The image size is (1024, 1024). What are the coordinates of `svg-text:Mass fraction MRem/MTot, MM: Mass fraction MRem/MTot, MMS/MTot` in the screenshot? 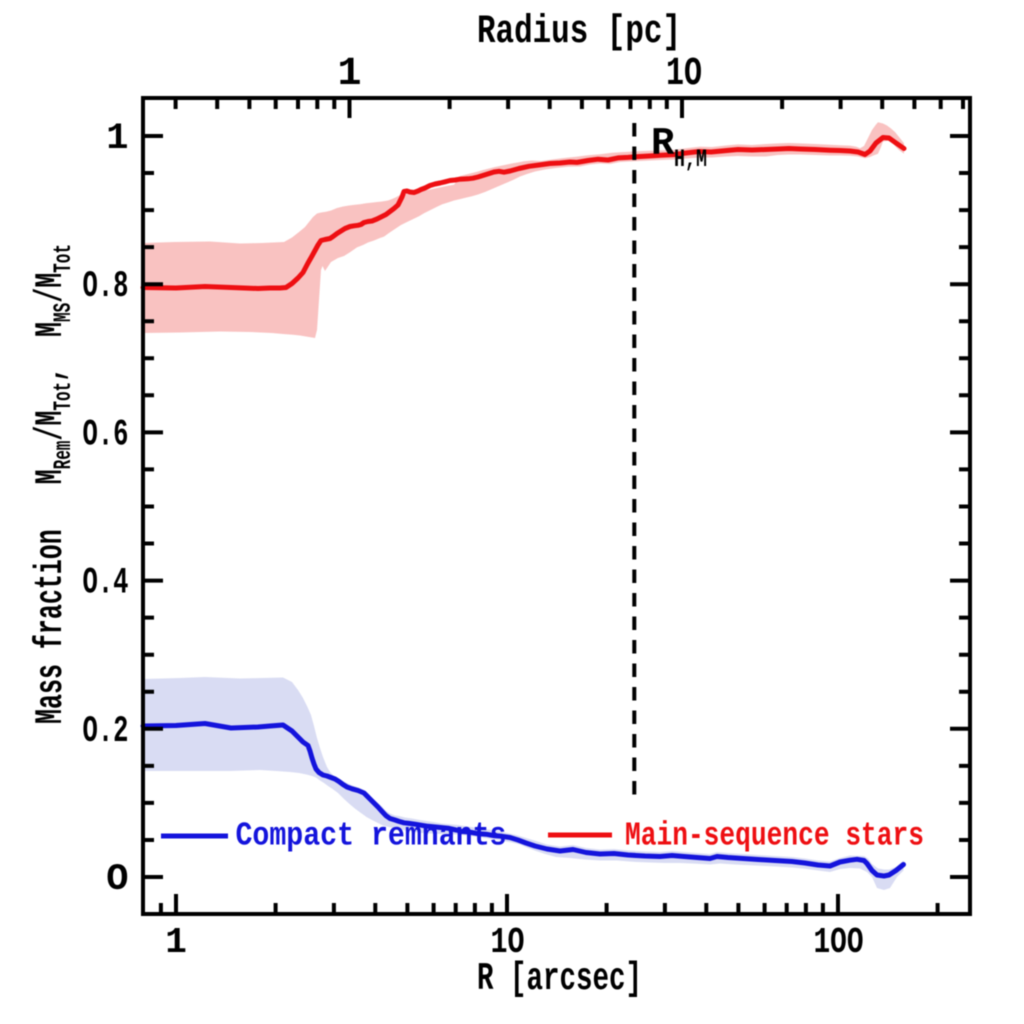 It's located at (53, 484).